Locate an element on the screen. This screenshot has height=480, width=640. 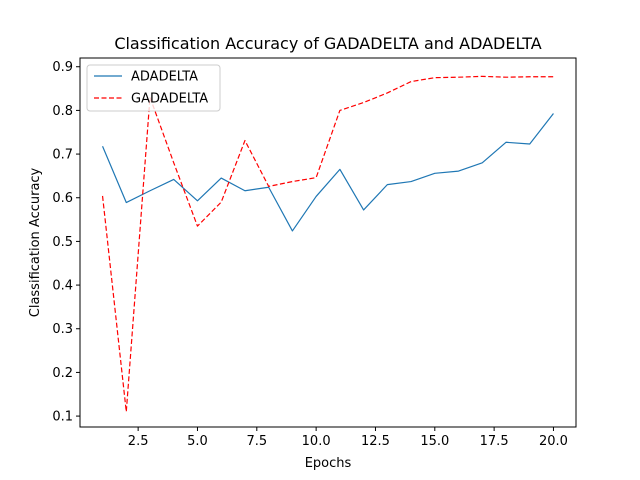
legend-label-adadelta: ADADELTA is located at coordinates (164, 77).